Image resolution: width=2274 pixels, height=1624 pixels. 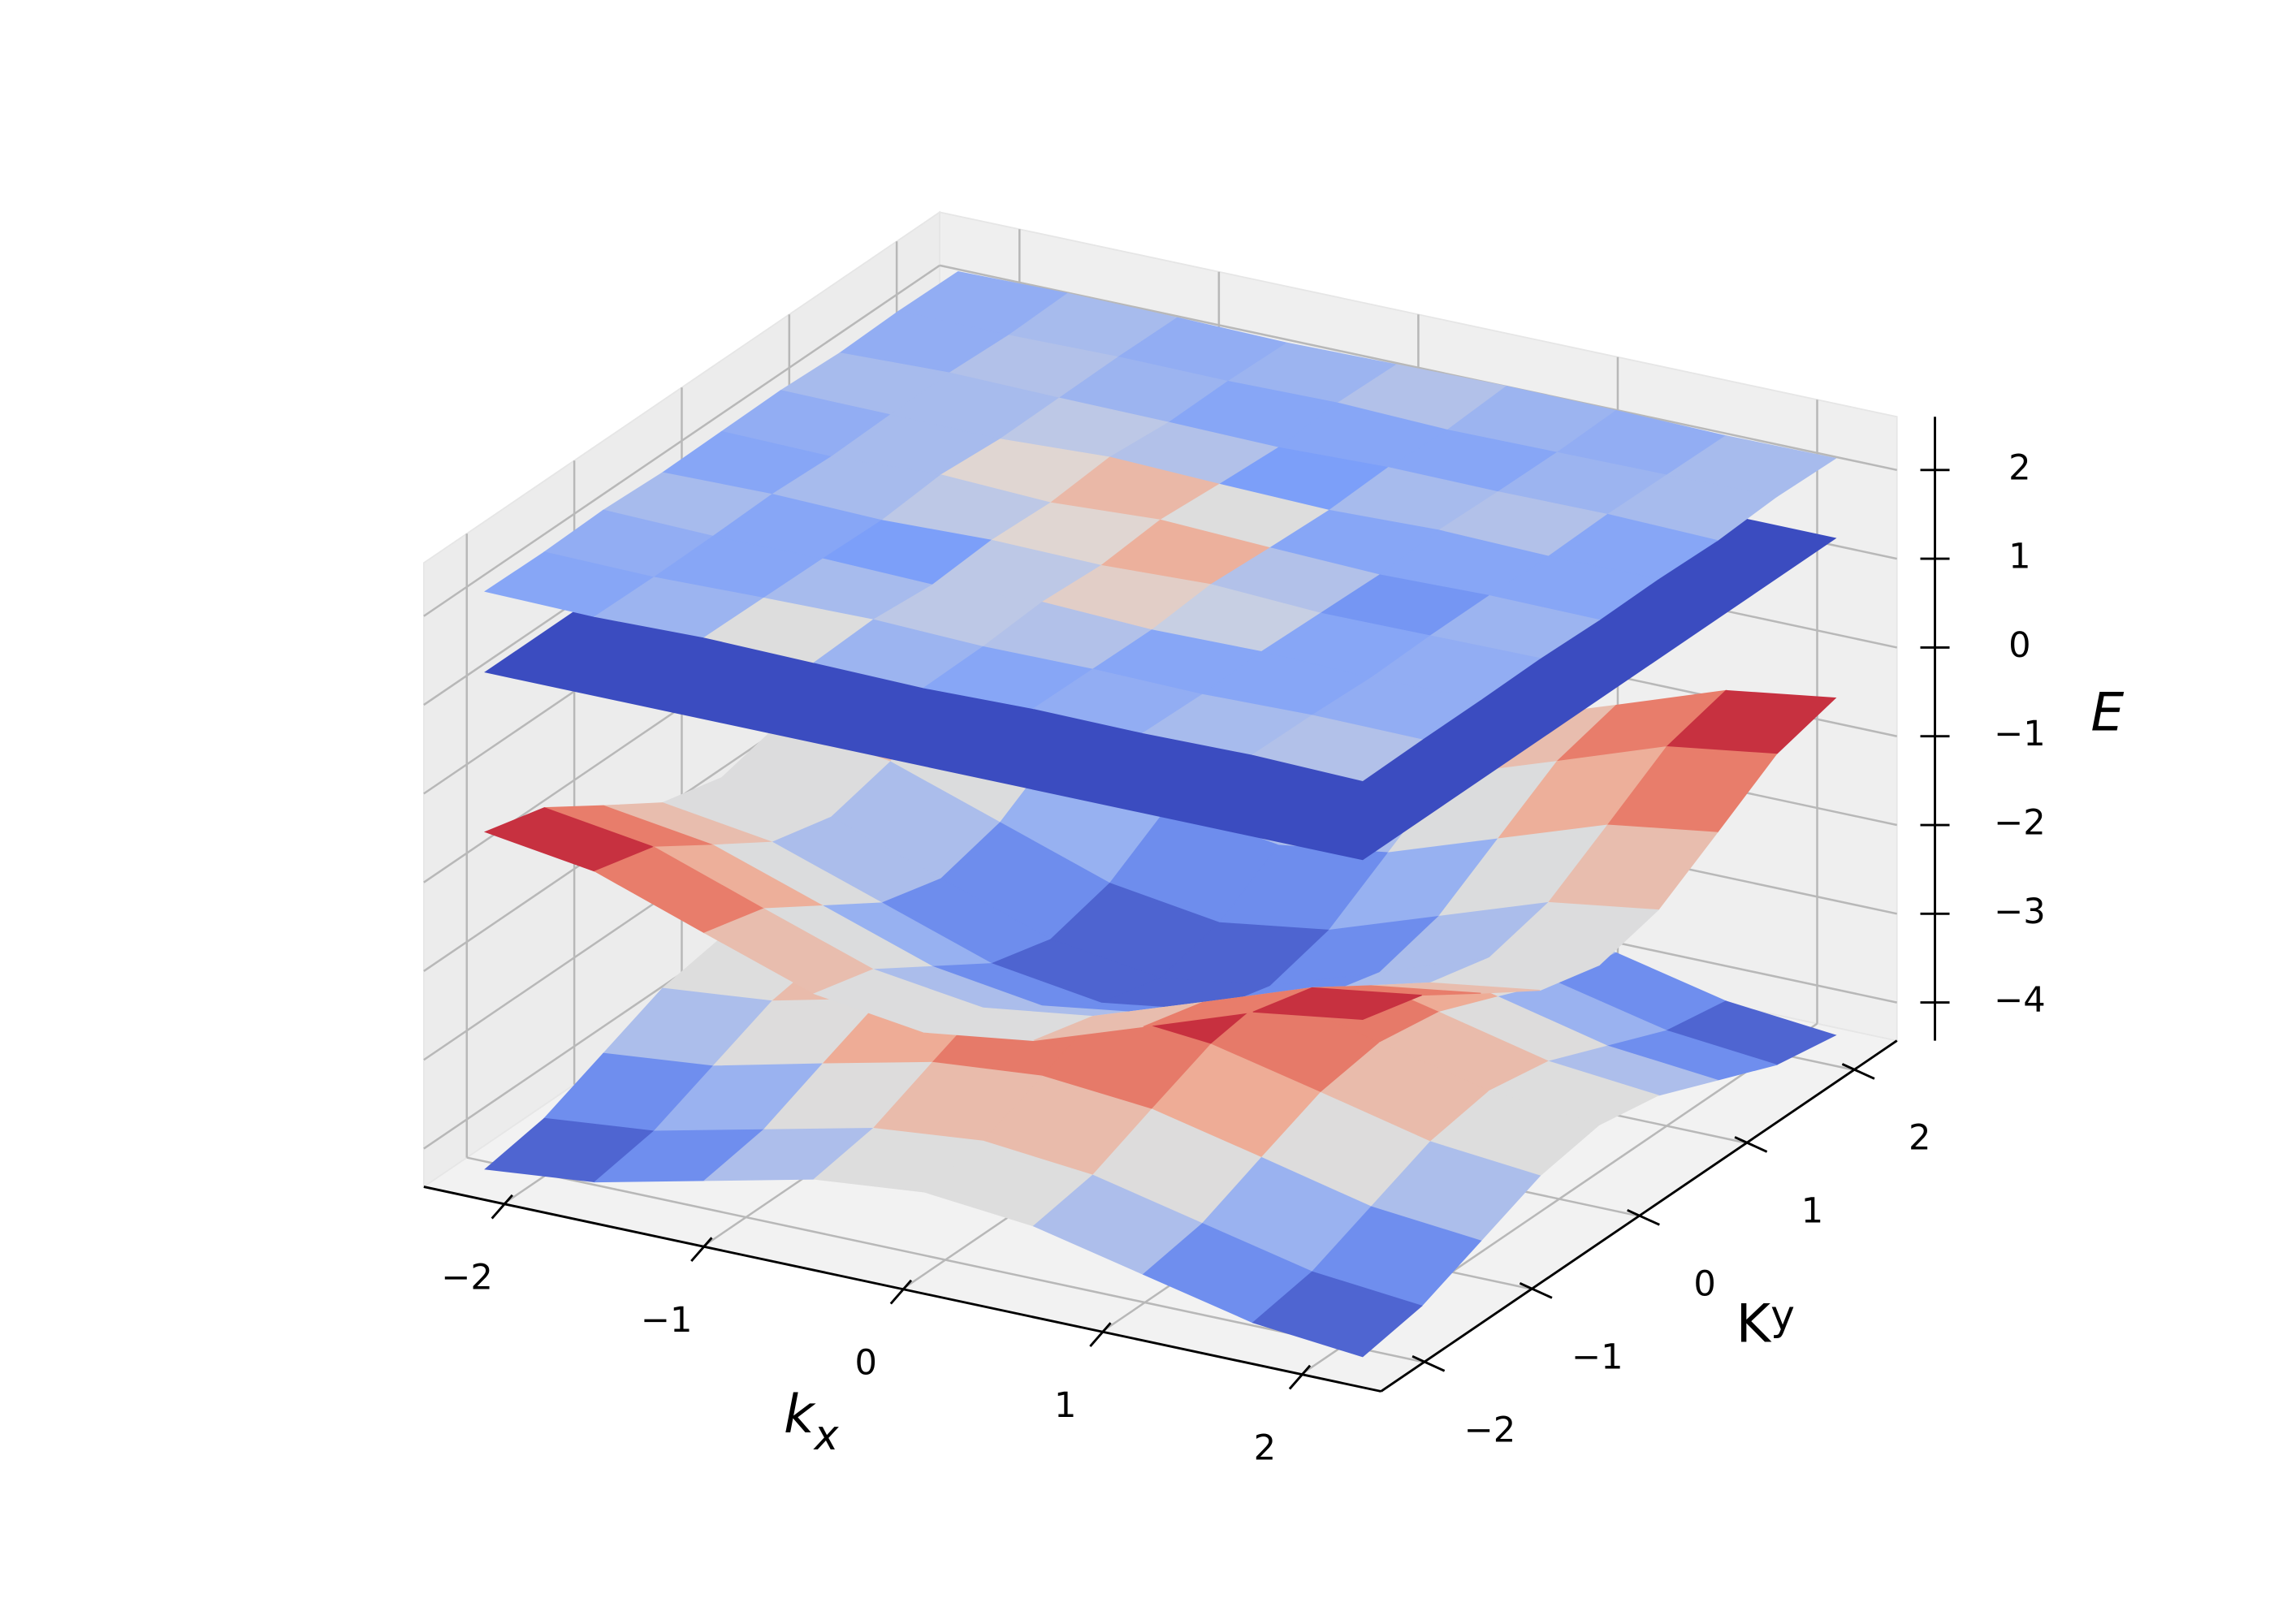 What do you see at coordinates (1597, 1357) in the screenshot?
I see `y-tick-label: −1` at bounding box center [1597, 1357].